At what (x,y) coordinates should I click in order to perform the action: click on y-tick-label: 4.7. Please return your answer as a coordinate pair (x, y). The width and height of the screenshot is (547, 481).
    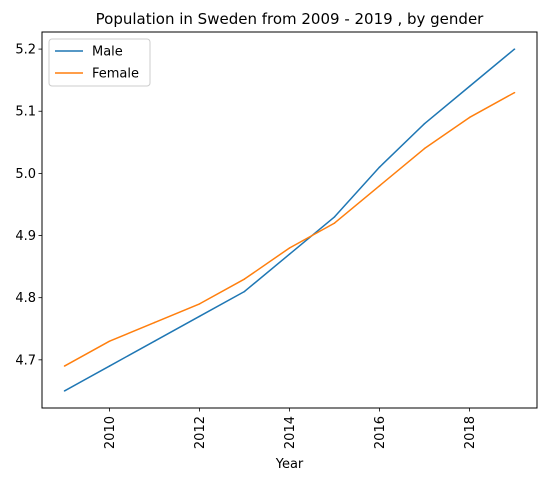
    Looking at the image, I should click on (25, 360).